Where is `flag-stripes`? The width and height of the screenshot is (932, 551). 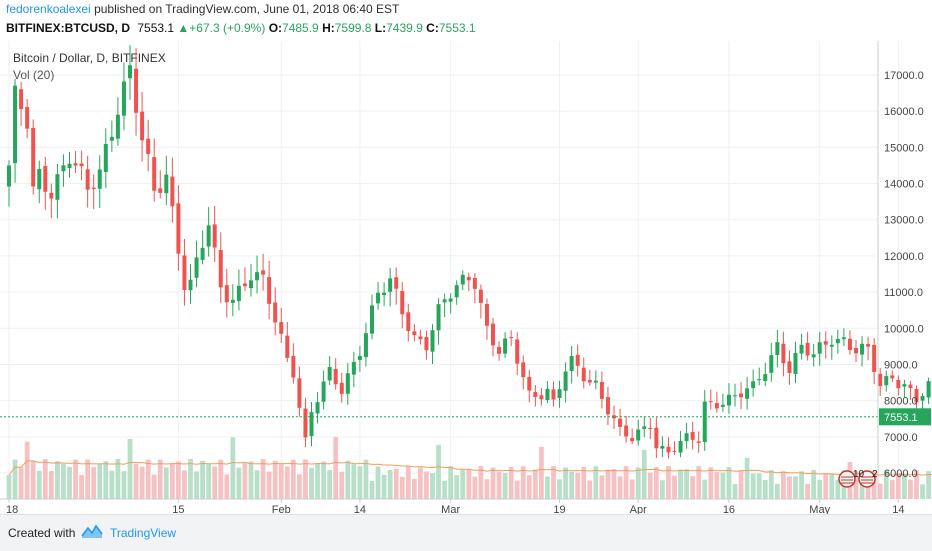 flag-stripes is located at coordinates (847, 480).